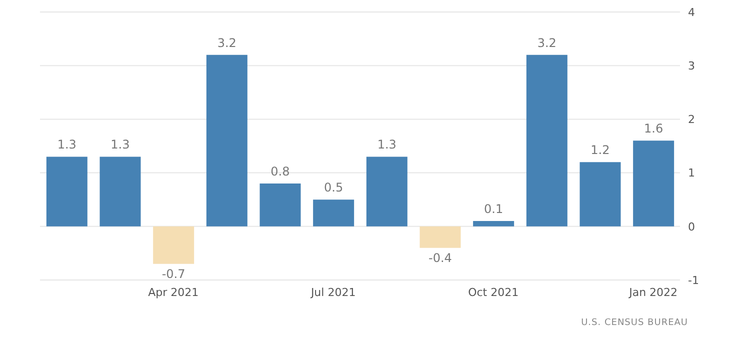 Image resolution: width=730 pixels, height=340 pixels. Describe the element at coordinates (691, 227) in the screenshot. I see `y-tick-label: 0` at that location.